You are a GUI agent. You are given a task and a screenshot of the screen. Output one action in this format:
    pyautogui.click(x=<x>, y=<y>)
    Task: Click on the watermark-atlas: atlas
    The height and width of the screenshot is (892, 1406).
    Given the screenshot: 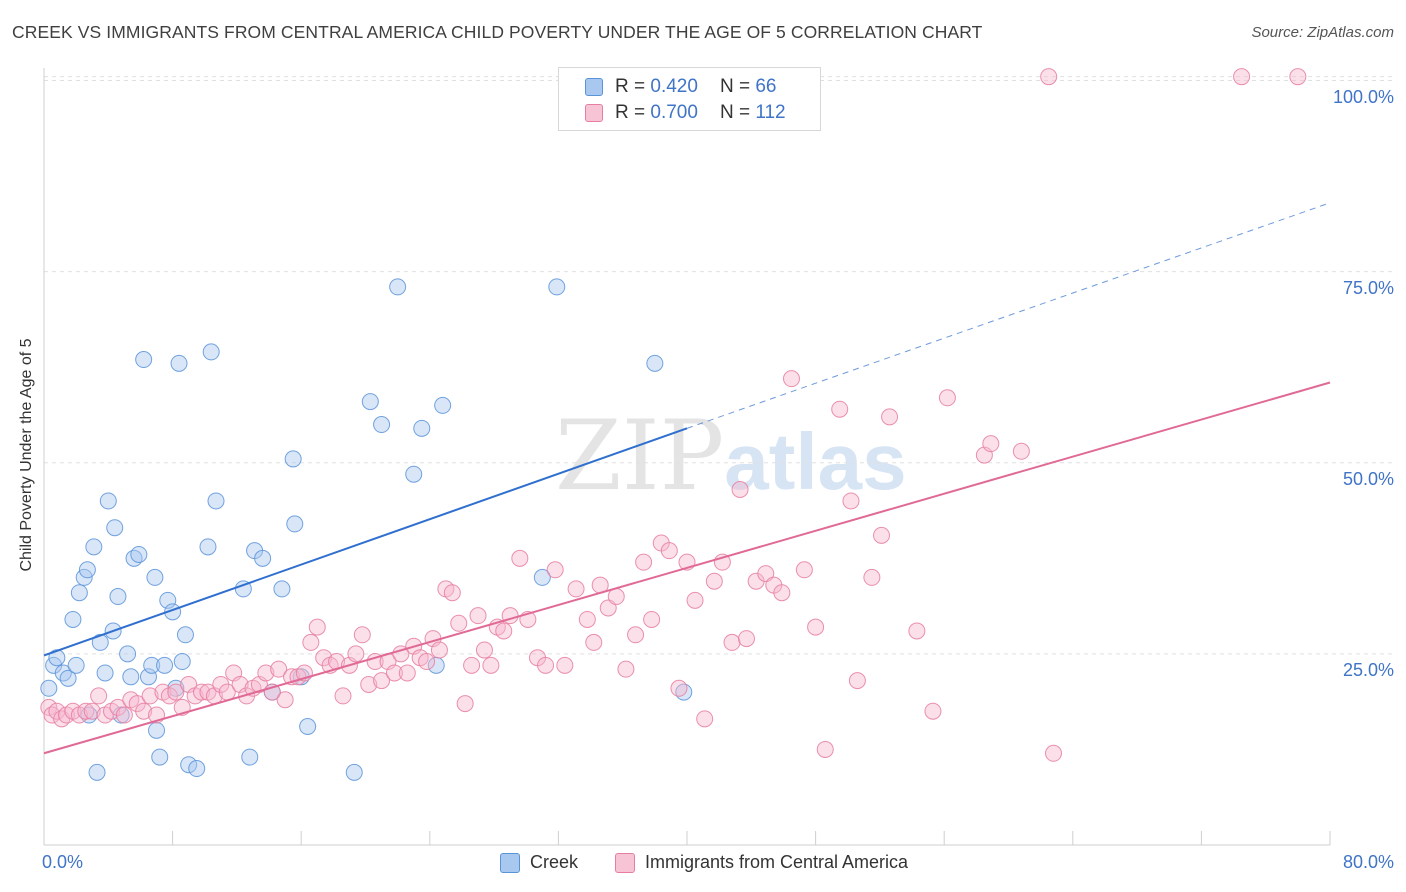 What is the action you would take?
    pyautogui.click(x=815, y=461)
    